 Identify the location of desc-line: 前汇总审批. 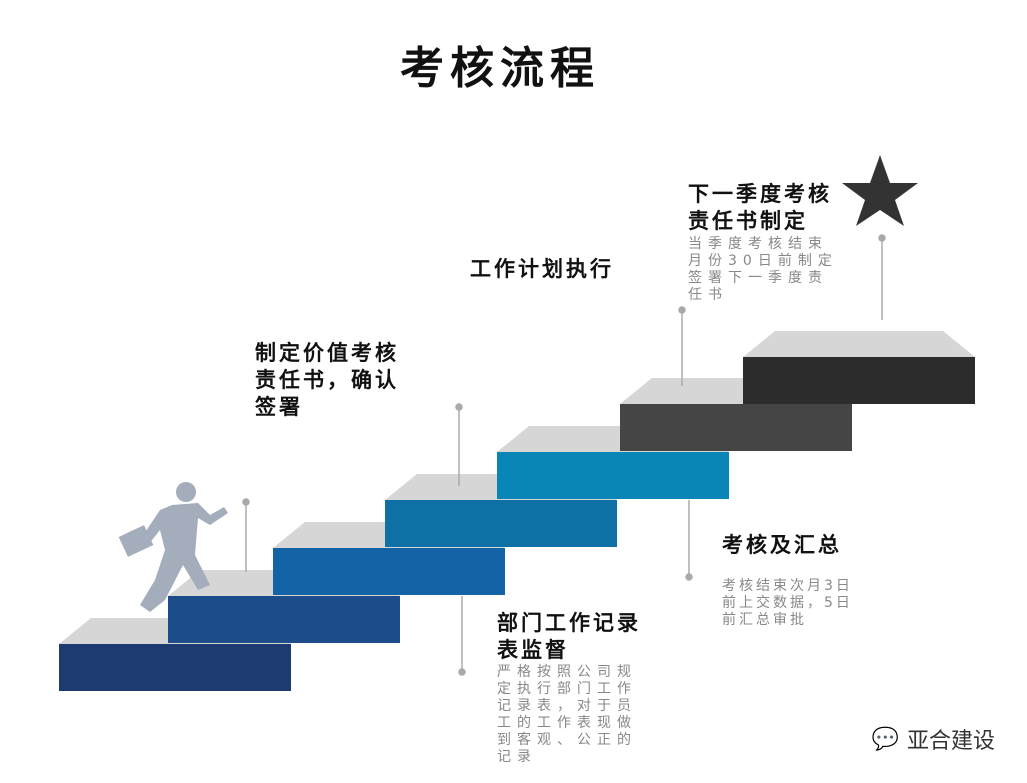
(764, 620).